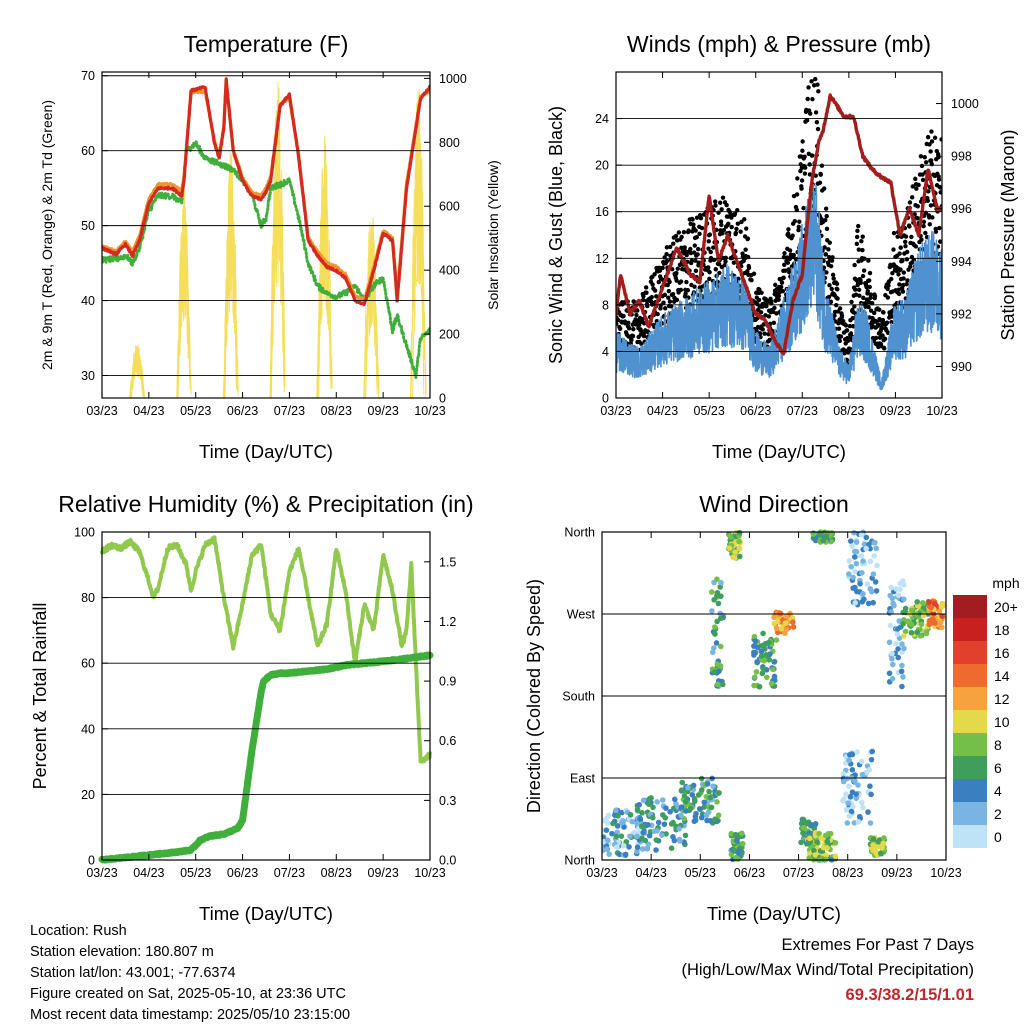  What do you see at coordinates (961, 157) in the screenshot?
I see `wind-ytick-right-label: 998` at bounding box center [961, 157].